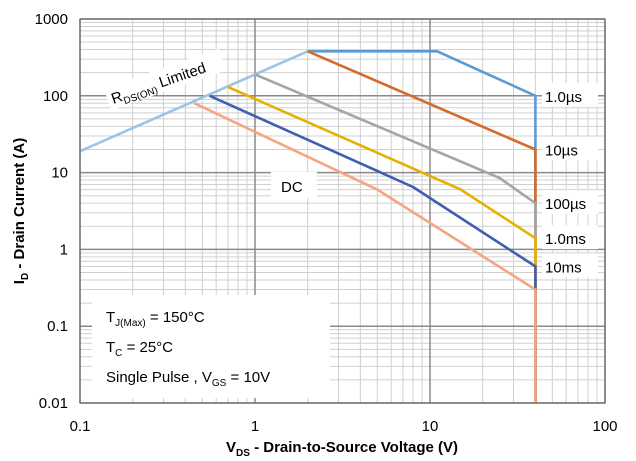 This screenshot has height=461, width=636. Describe the element at coordinates (342, 449) in the screenshot. I see `x-axis-title: VDS - Drain-to-Source Voltage (V)` at that location.